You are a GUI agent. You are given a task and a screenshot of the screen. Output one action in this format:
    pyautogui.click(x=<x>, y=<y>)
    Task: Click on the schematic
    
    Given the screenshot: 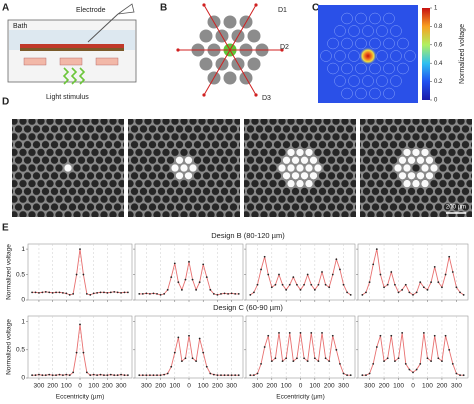 What is the action you would take?
    pyautogui.click(x=72, y=44)
    